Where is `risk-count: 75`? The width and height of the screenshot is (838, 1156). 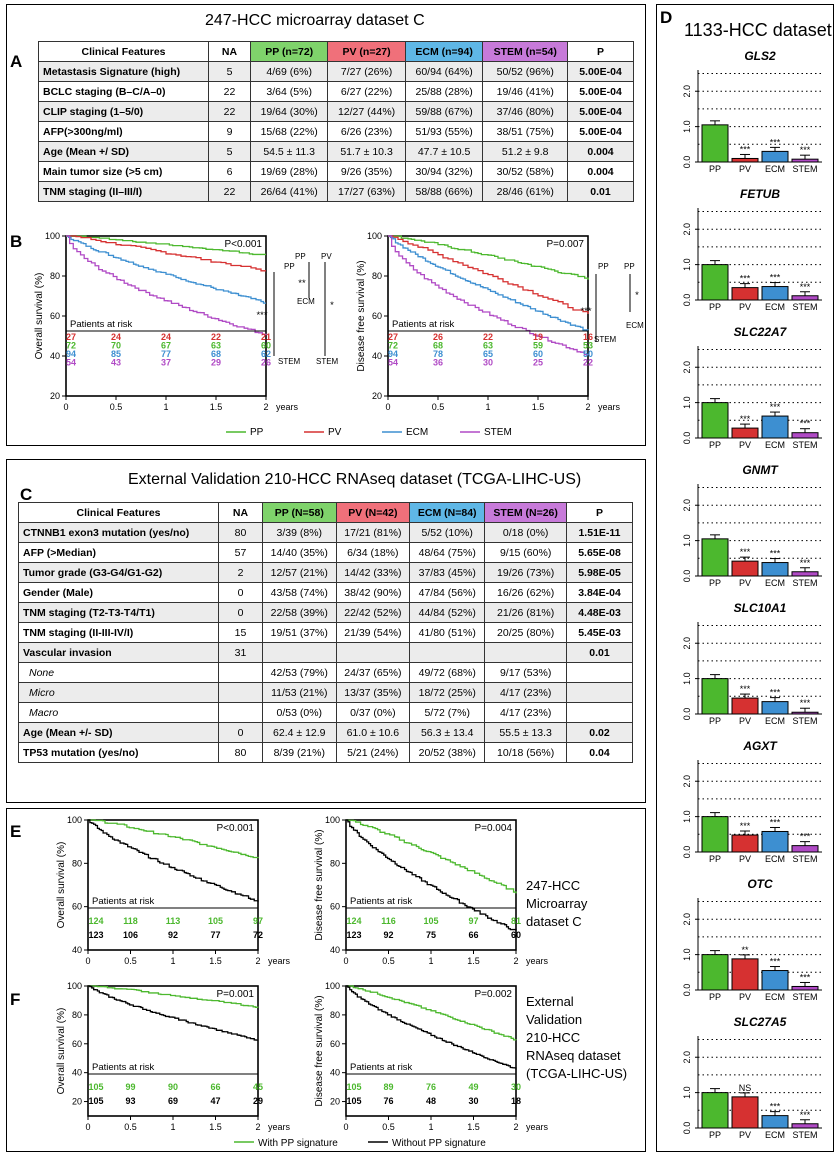
risk-count: 75 is located at coordinates (431, 935).